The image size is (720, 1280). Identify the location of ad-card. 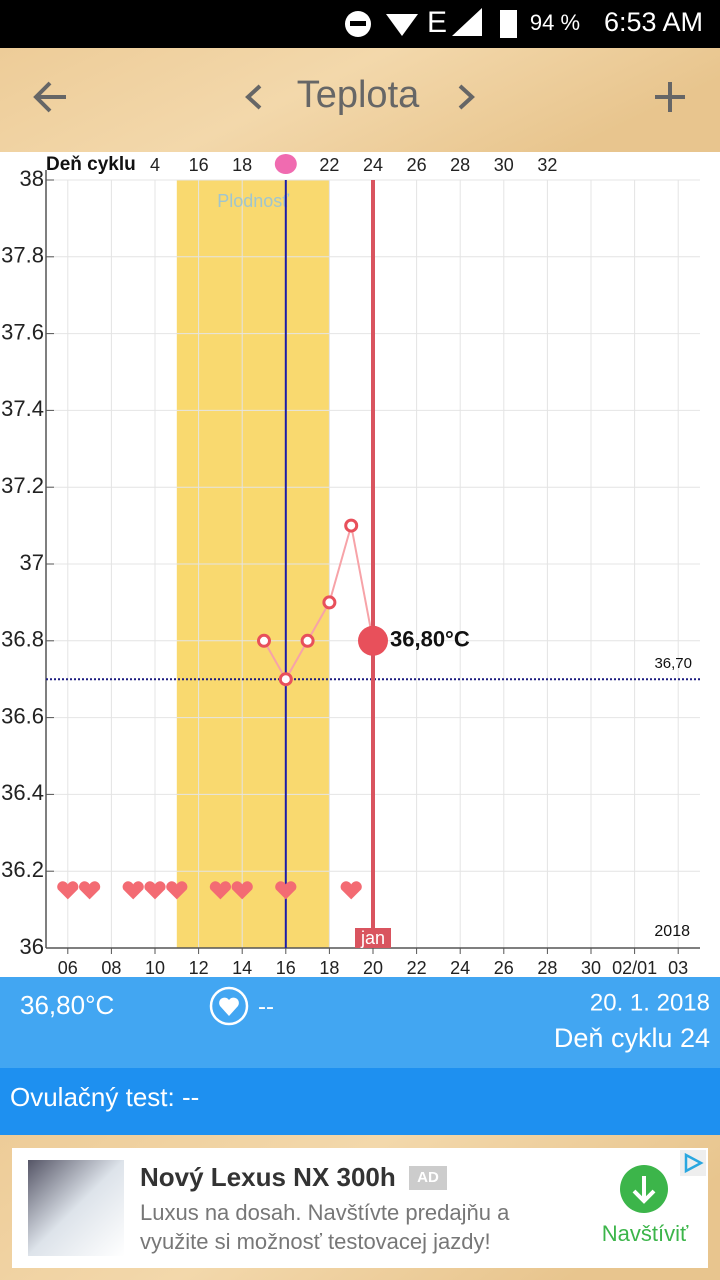
(360, 1208).